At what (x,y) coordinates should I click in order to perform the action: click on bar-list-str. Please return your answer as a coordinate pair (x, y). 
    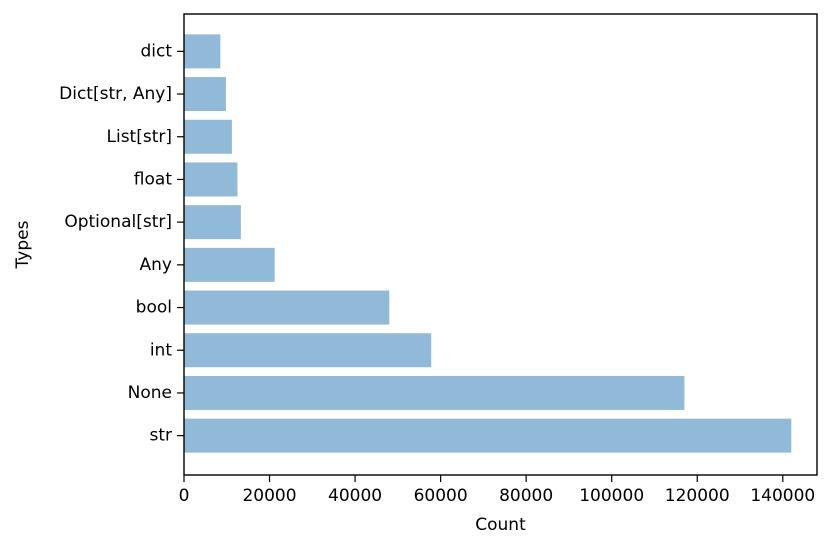
    Looking at the image, I should click on (208, 136).